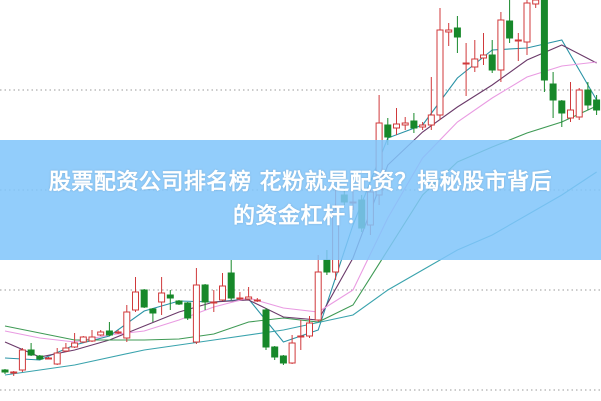  Describe the element at coordinates (300, 216) in the screenshot. I see `headline-line-2: 的资金杠杆！` at that location.